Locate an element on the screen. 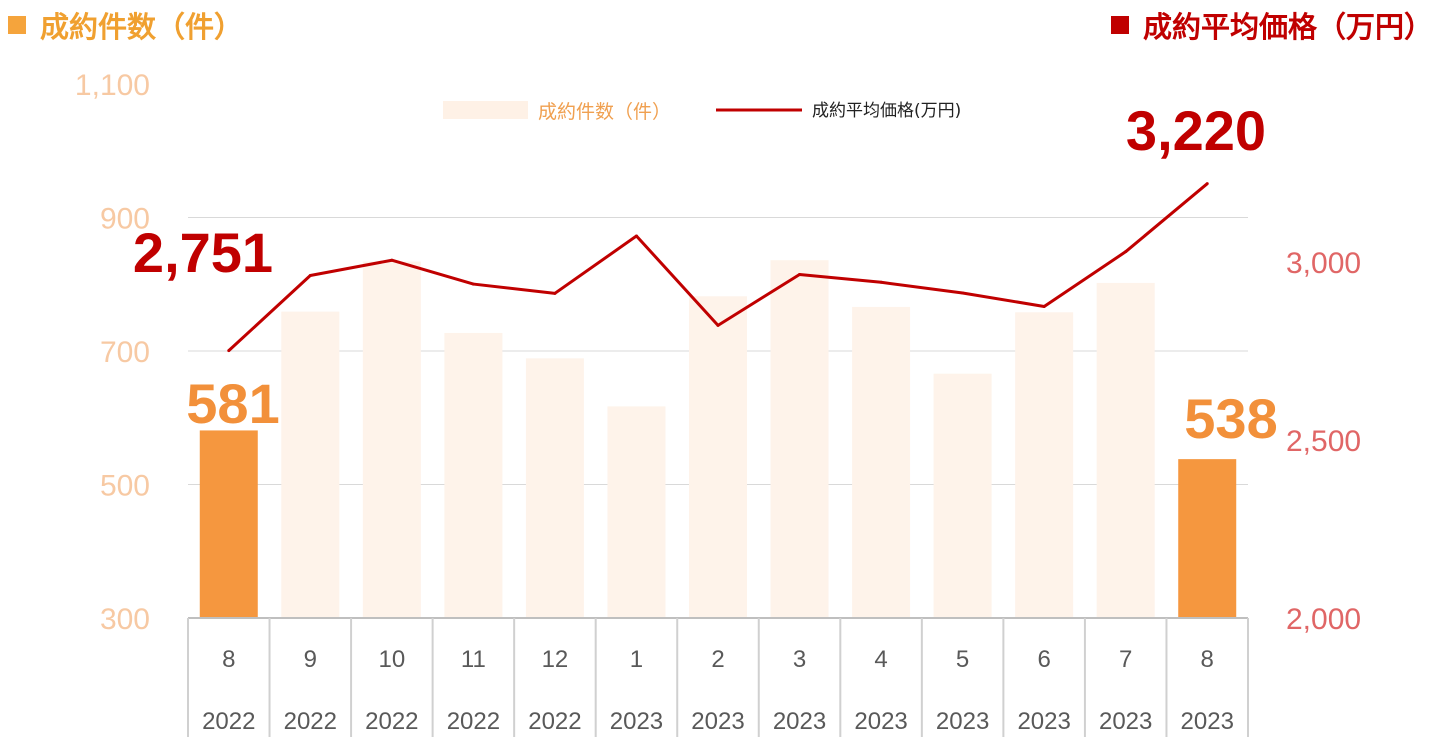 The image size is (1439, 737). legend-bar-label: 成約件数（件） is located at coordinates (604, 112).